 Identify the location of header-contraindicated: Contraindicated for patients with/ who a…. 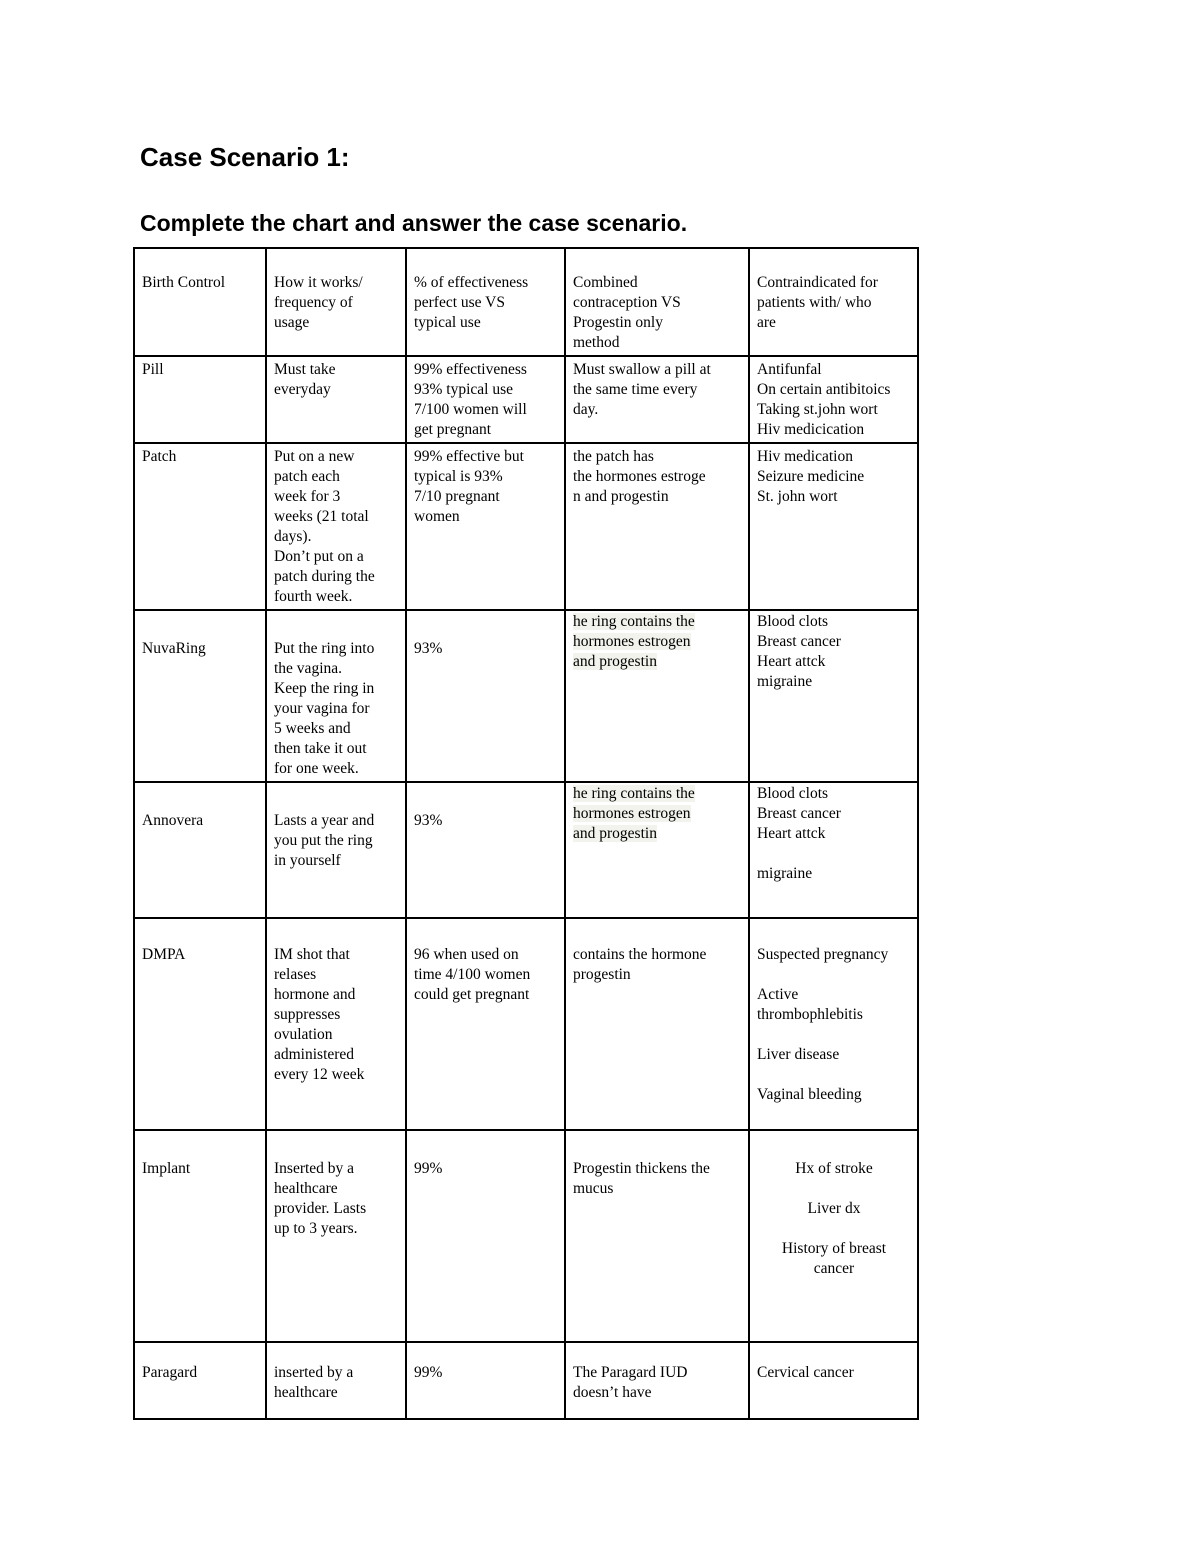
(833, 302).